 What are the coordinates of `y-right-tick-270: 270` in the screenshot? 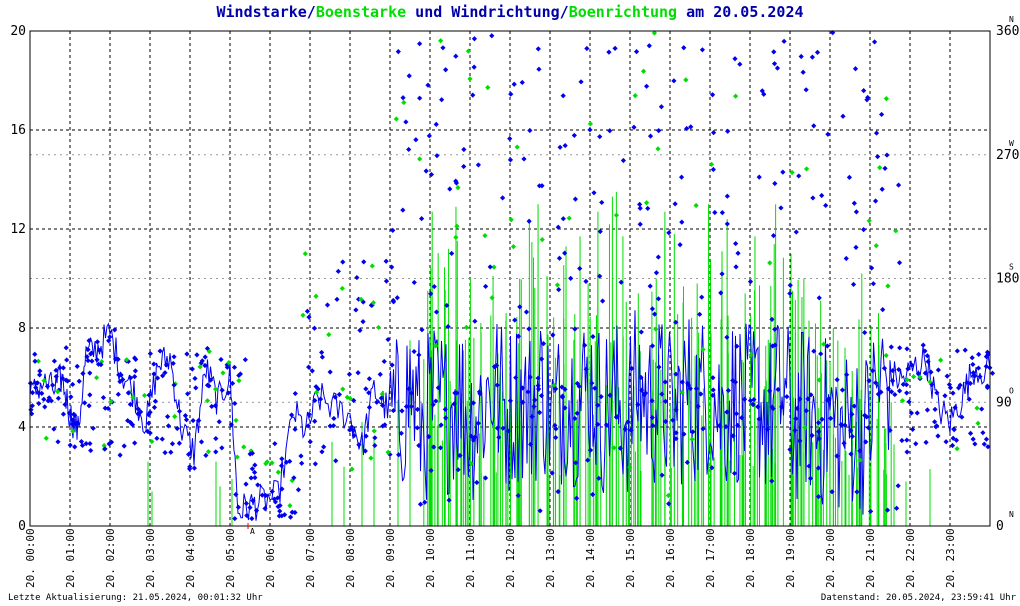 It's located at (1007, 155).